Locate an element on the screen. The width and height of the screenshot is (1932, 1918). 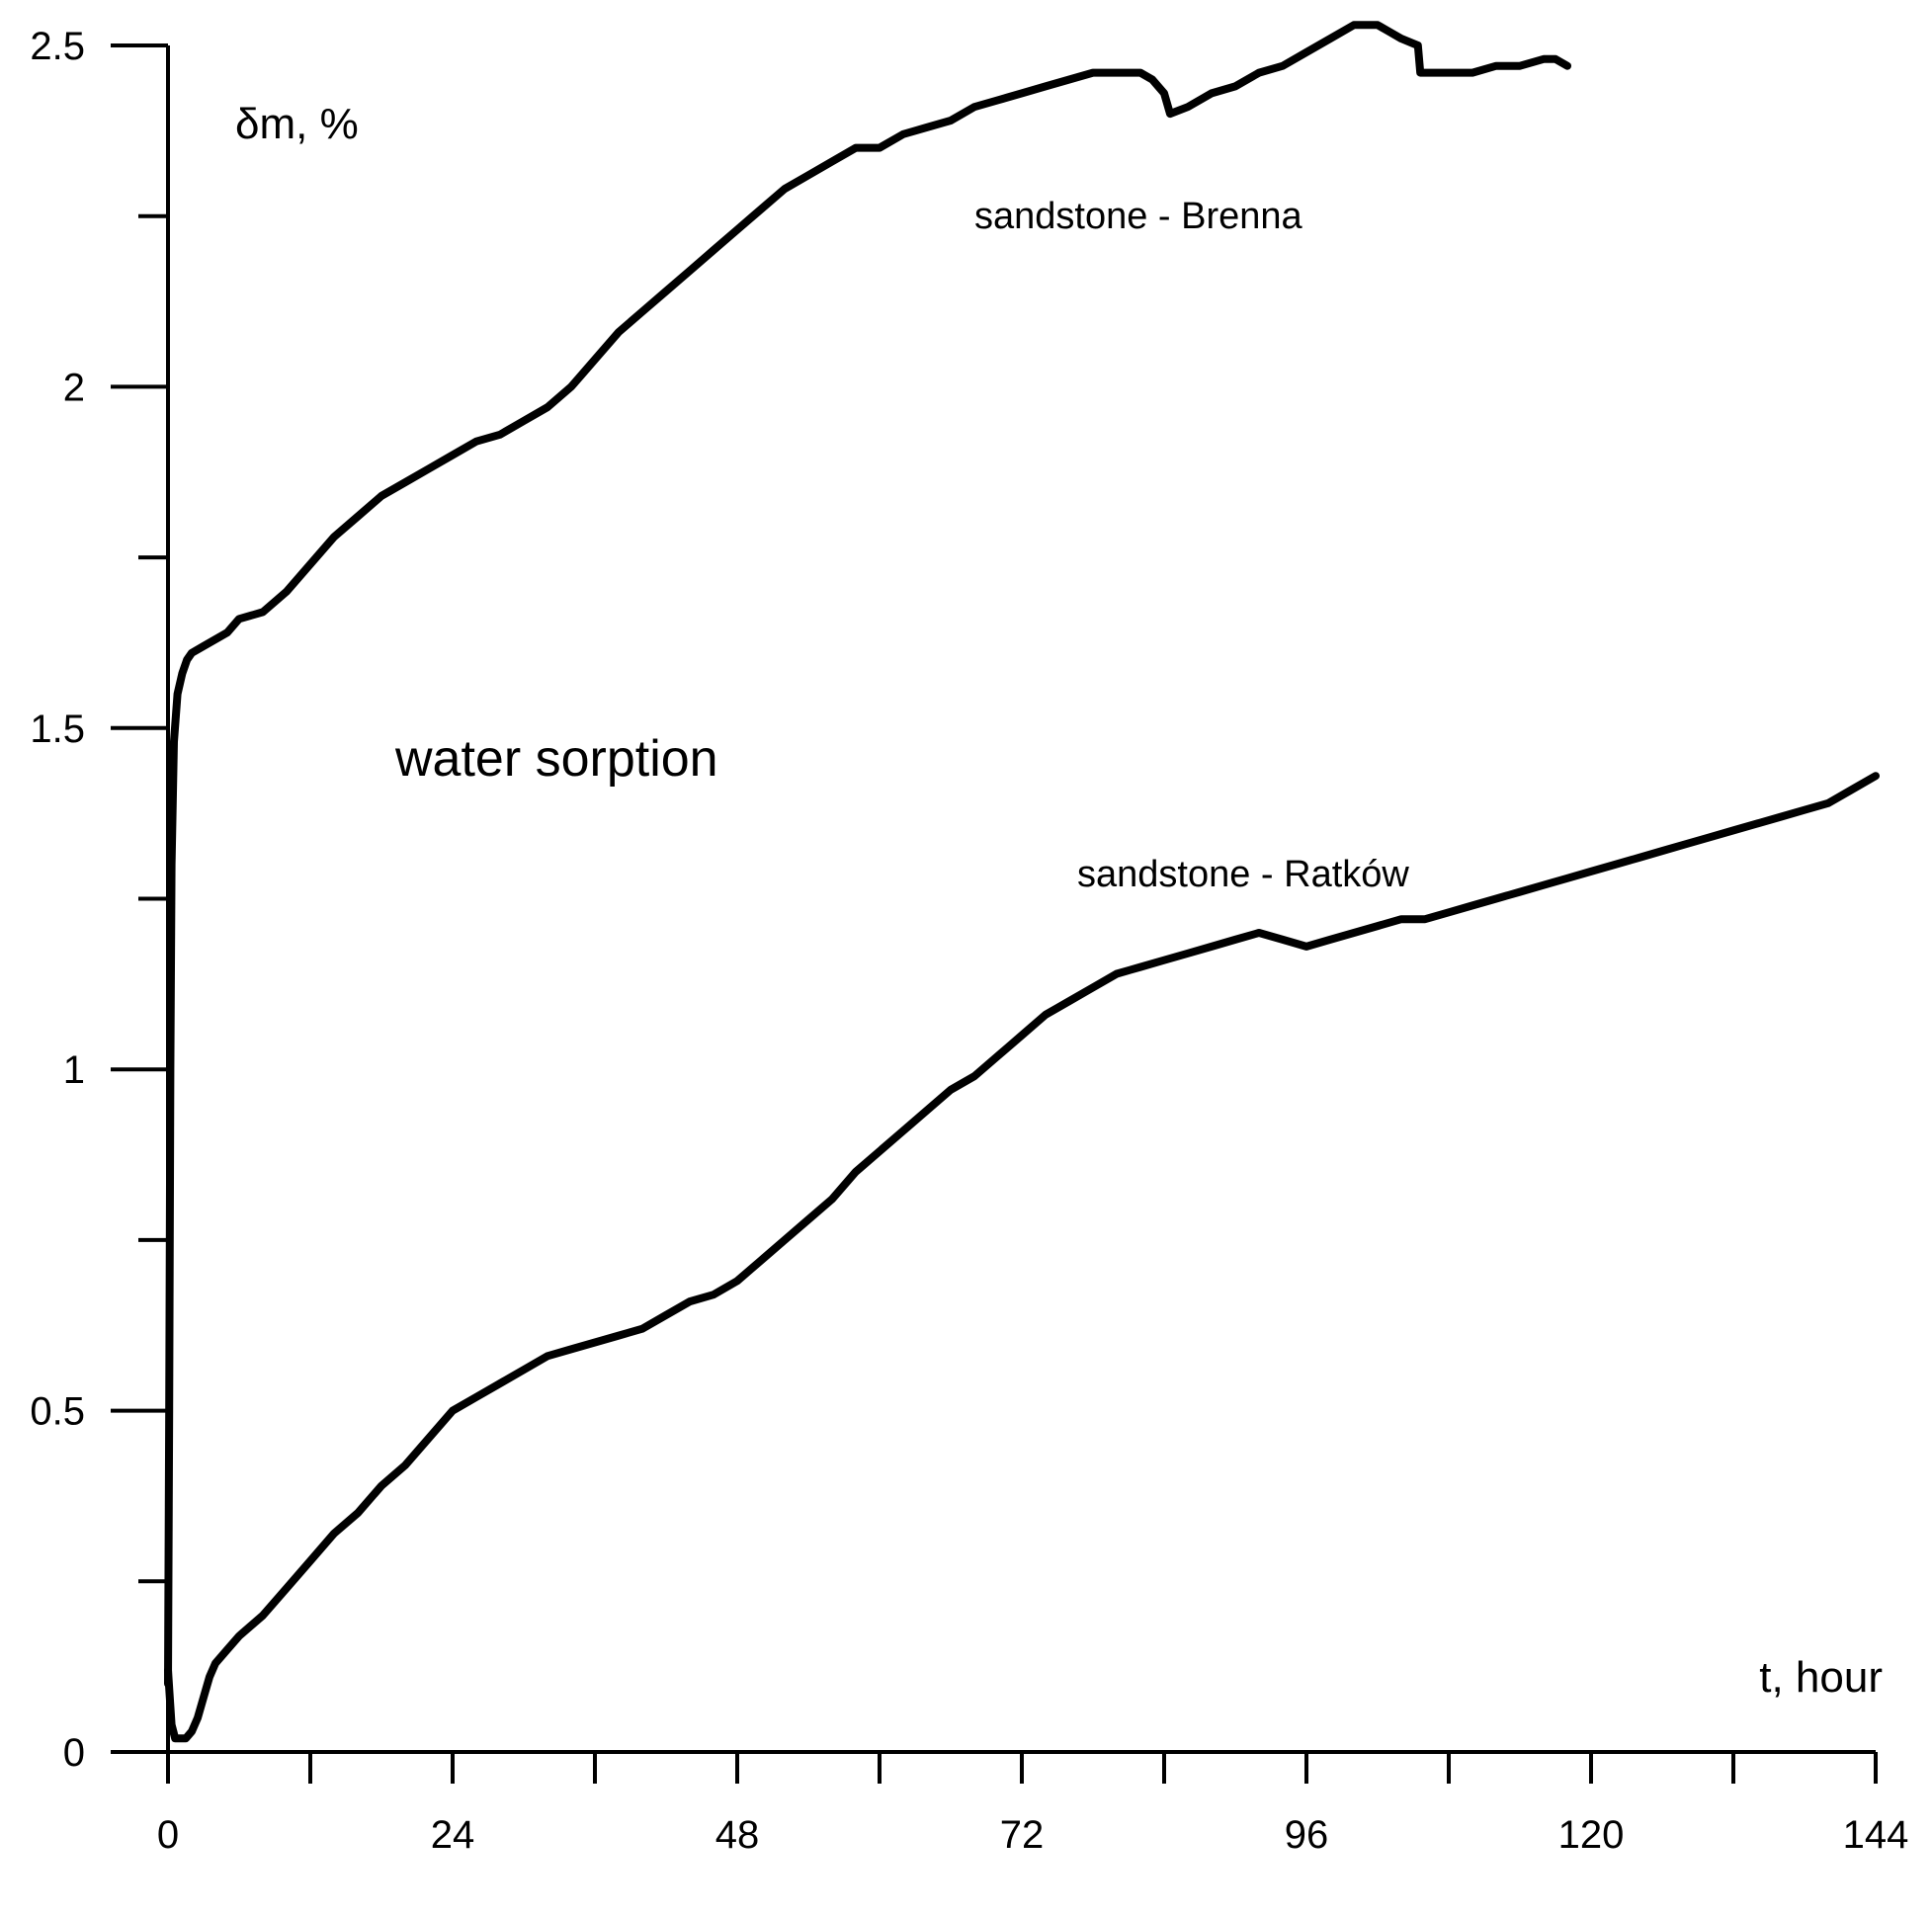
x-axis-title: t, hour is located at coordinates (1821, 1677).